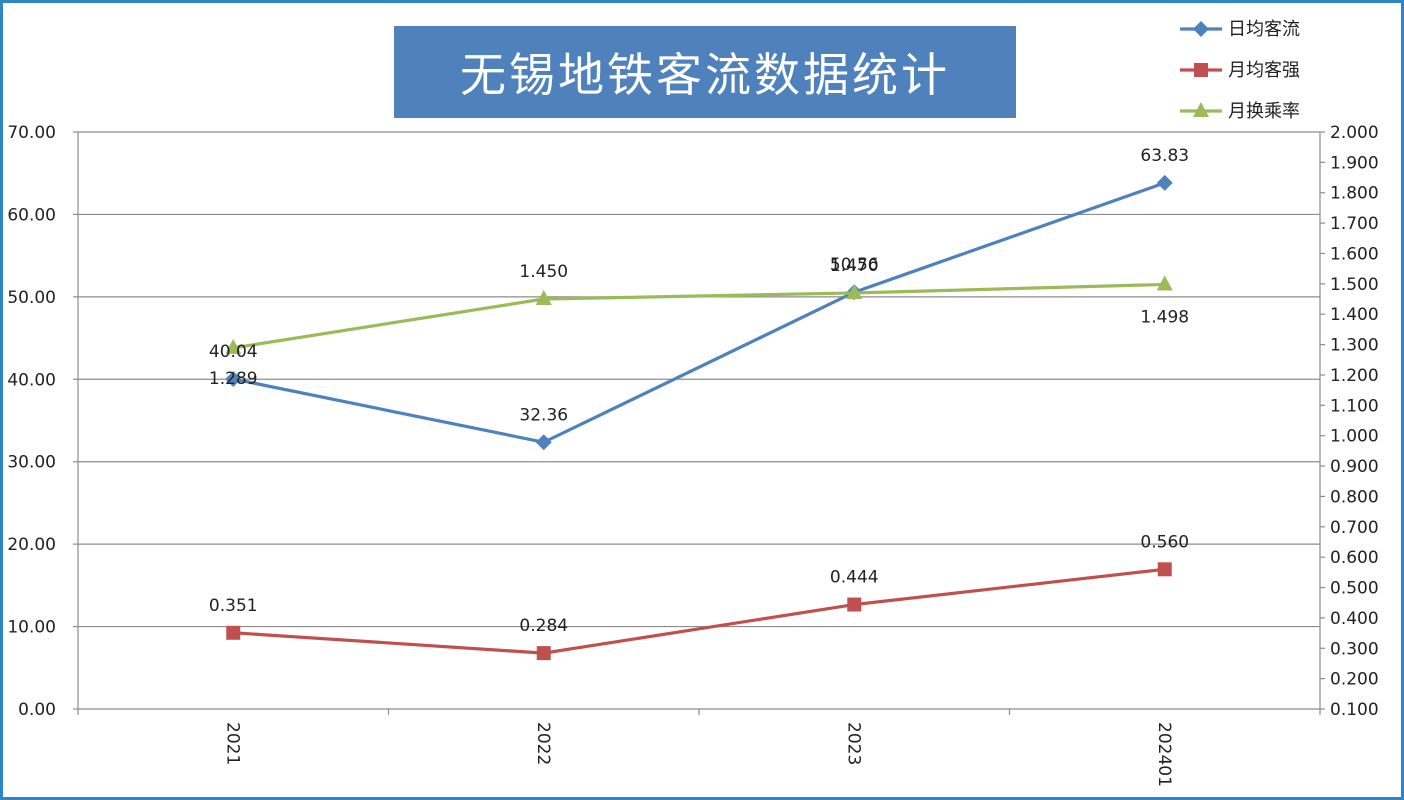  I want to click on y-right-tick-label: 0.100, so click(1354, 710).